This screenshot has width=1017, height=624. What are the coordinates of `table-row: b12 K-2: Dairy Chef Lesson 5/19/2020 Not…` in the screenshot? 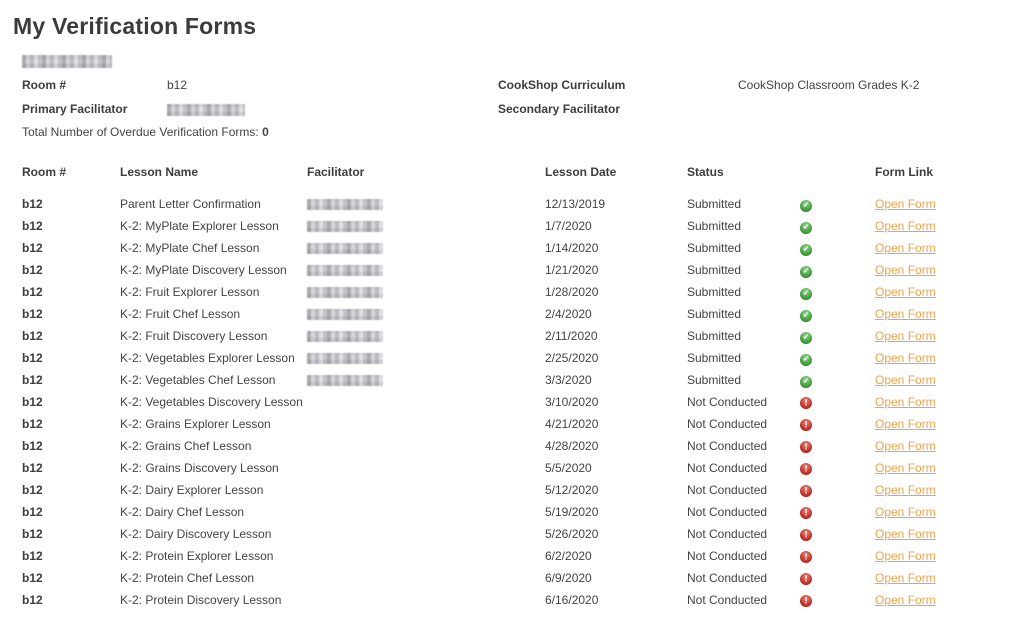 It's located at (519, 512).